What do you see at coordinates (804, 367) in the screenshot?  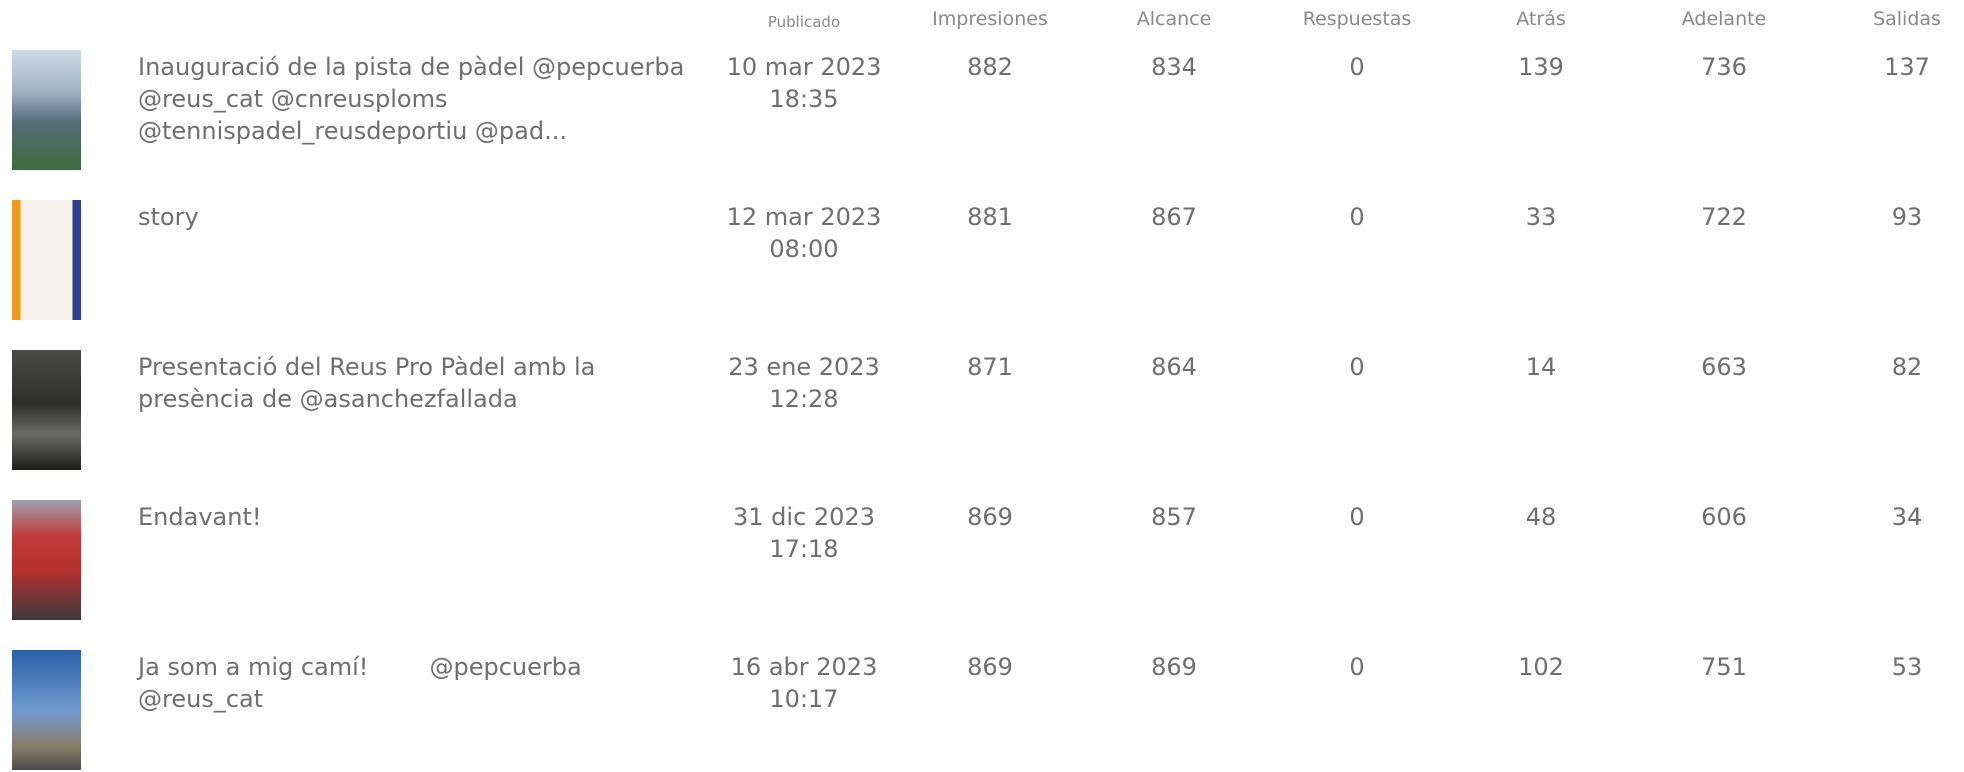 I see `published-date: 23 ene 2023` at bounding box center [804, 367].